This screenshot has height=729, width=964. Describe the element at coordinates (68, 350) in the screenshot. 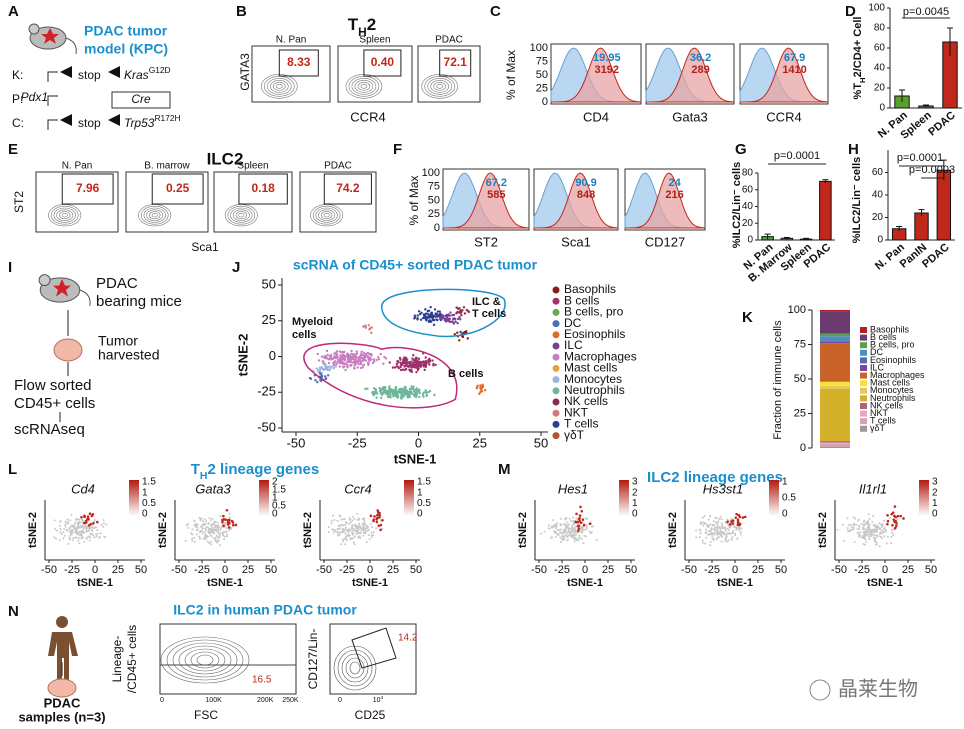

I see `tumor-icon` at that location.